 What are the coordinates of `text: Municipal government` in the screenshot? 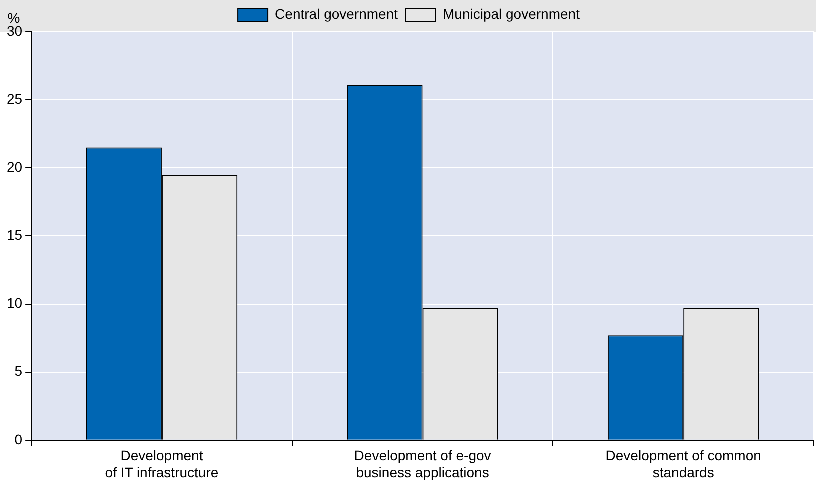 It's located at (511, 14).